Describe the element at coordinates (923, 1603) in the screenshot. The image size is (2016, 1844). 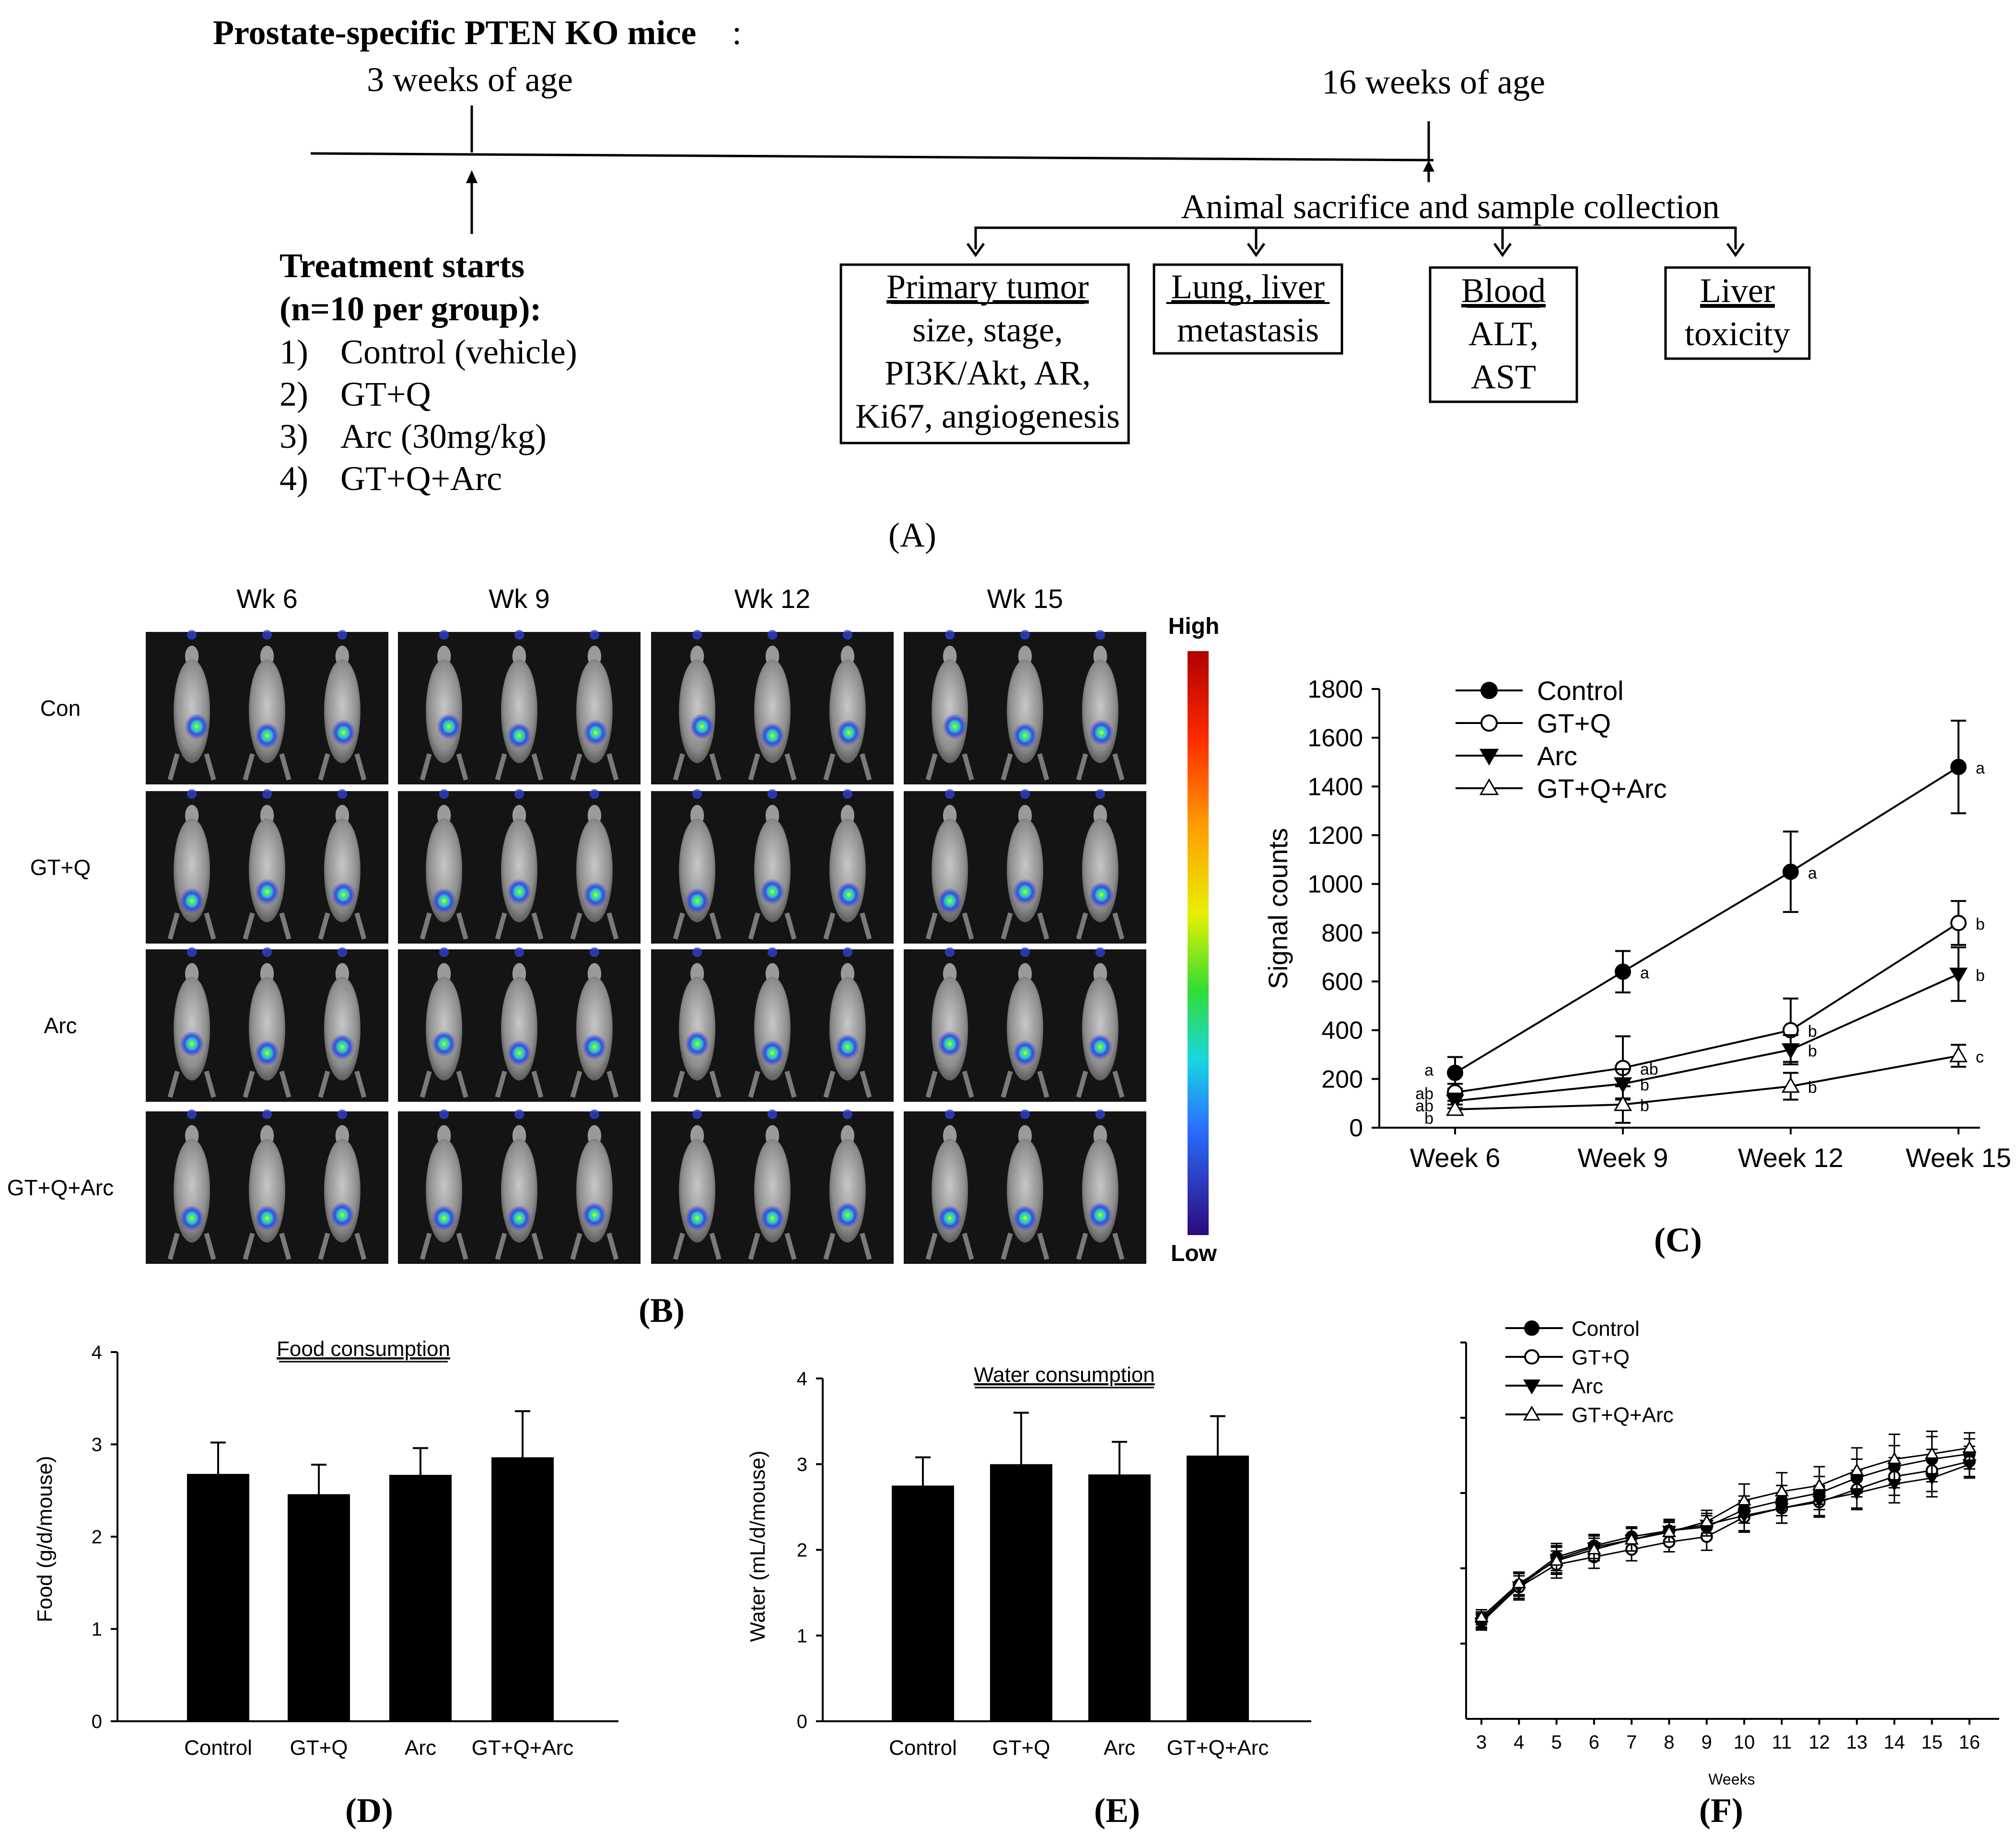
I see `bar-control` at that location.